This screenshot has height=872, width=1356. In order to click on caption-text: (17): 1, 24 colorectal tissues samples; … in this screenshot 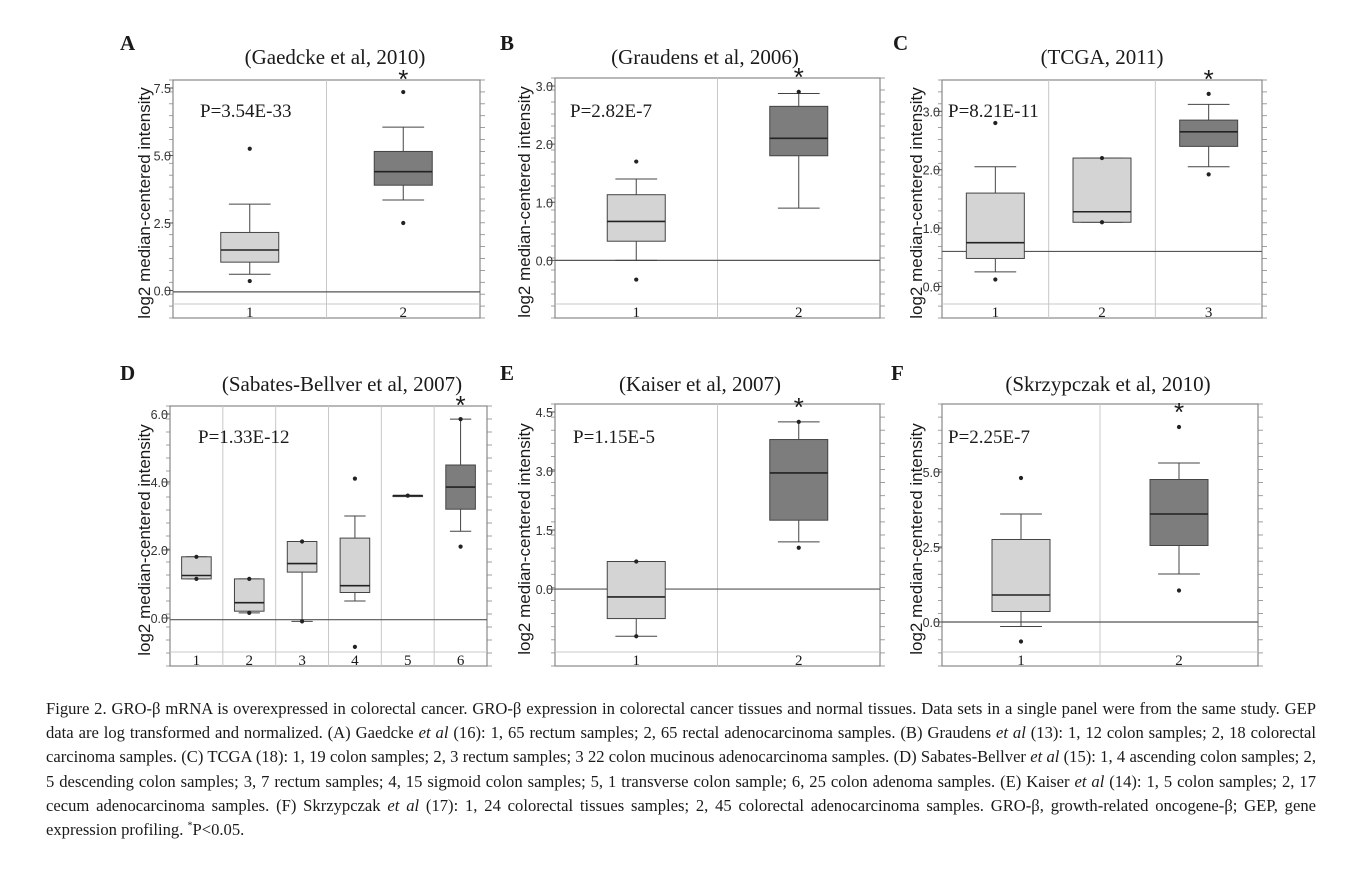, I will do `click(681, 817)`.